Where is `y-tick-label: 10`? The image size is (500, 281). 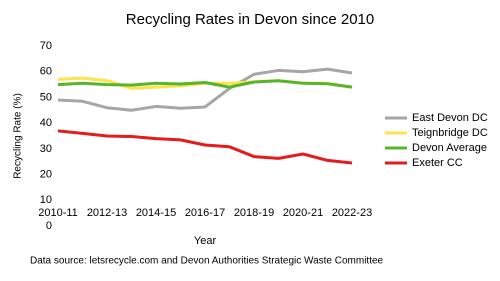 y-tick-label: 10 is located at coordinates (46, 200).